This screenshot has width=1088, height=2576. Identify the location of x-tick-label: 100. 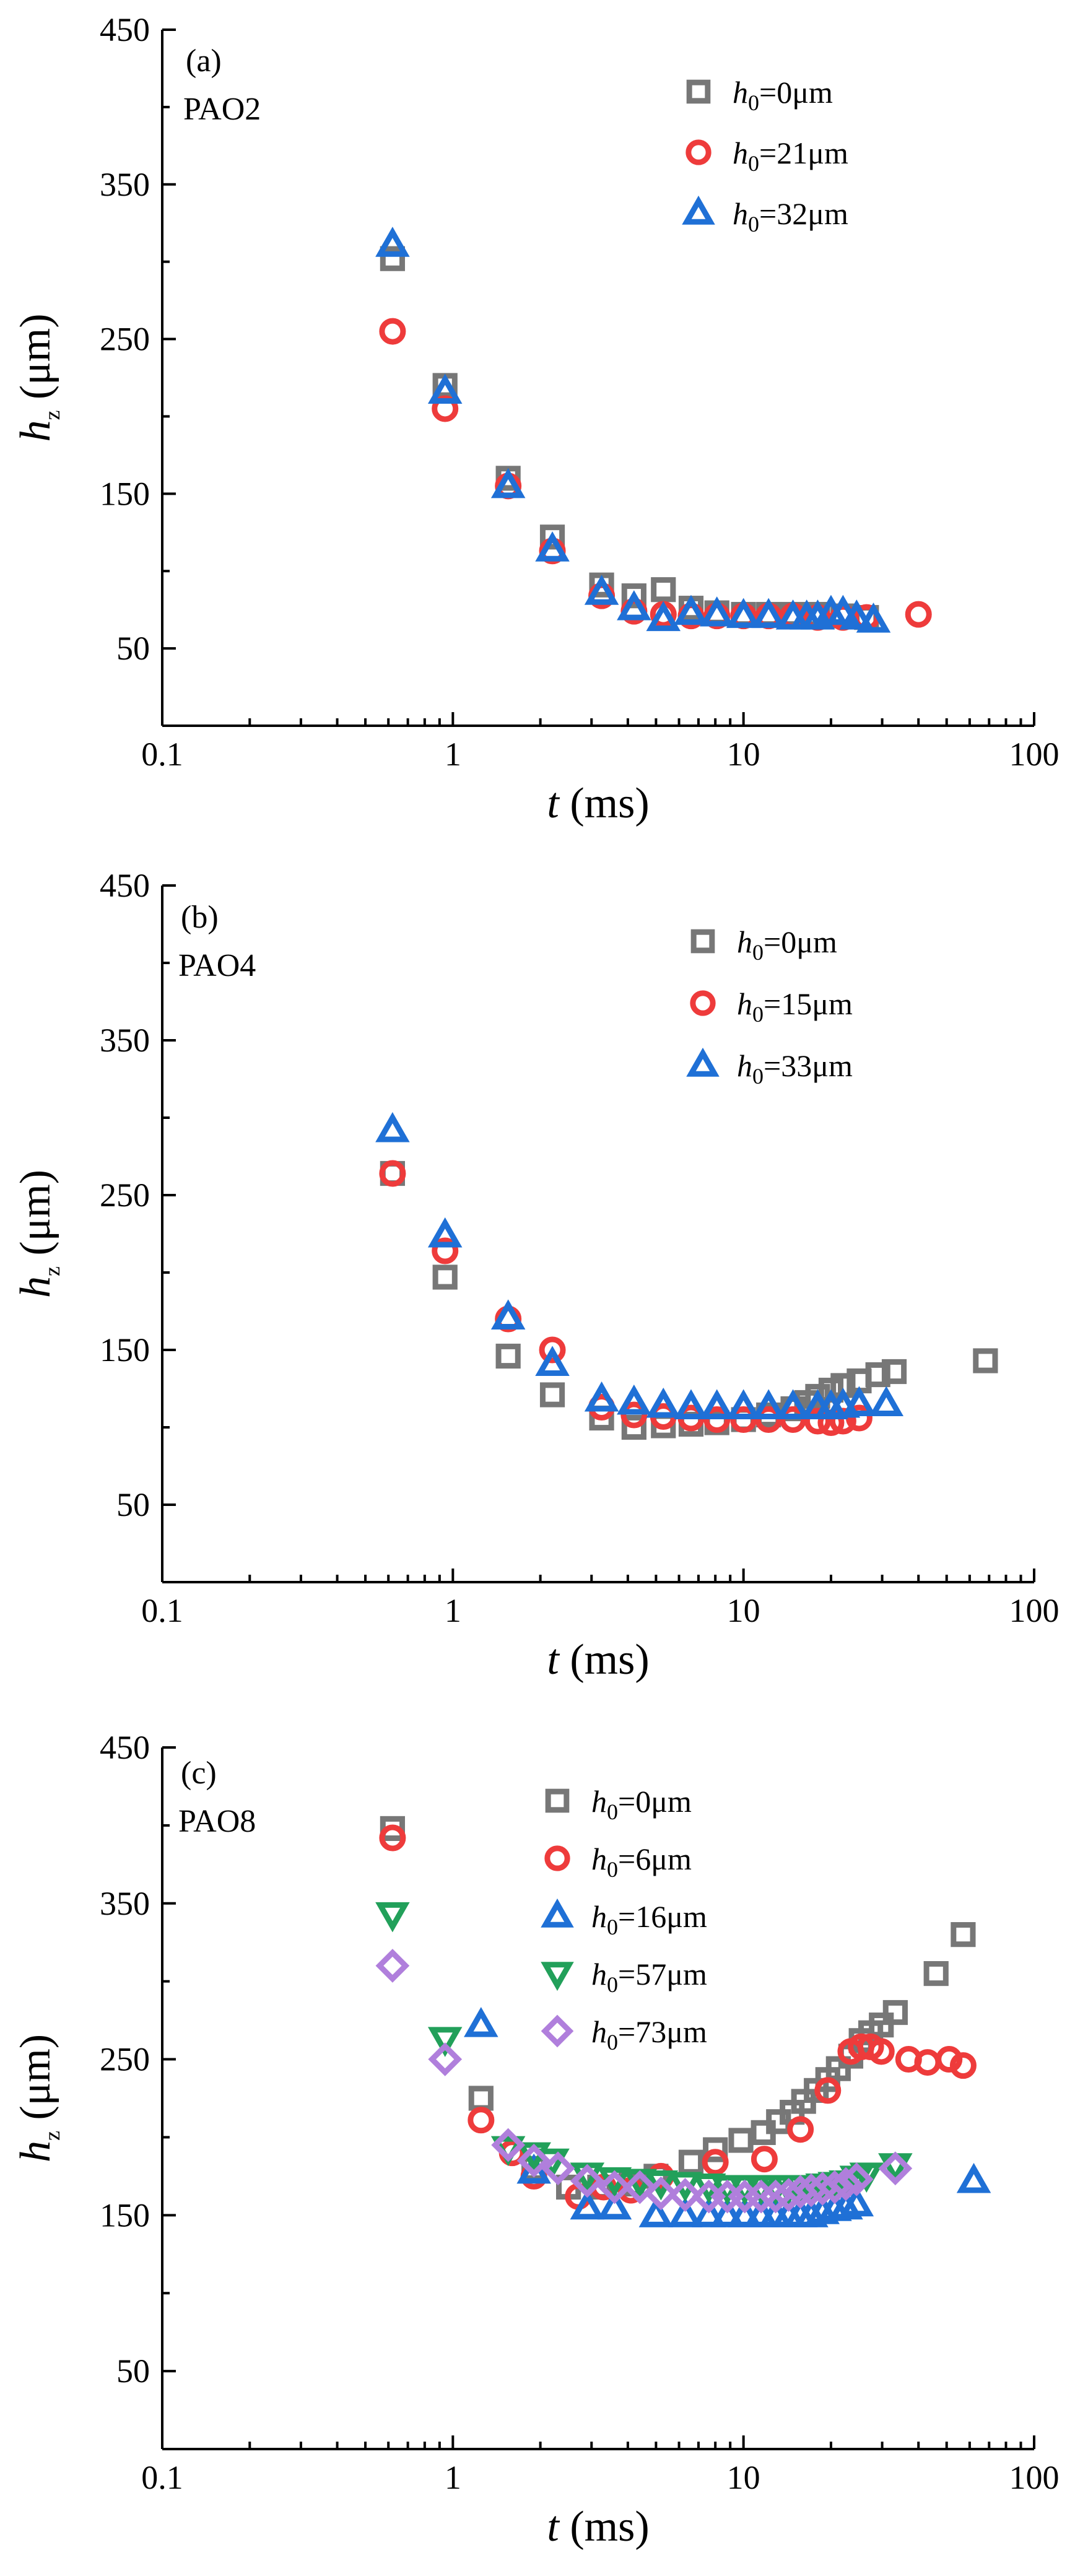
(1034, 2477).